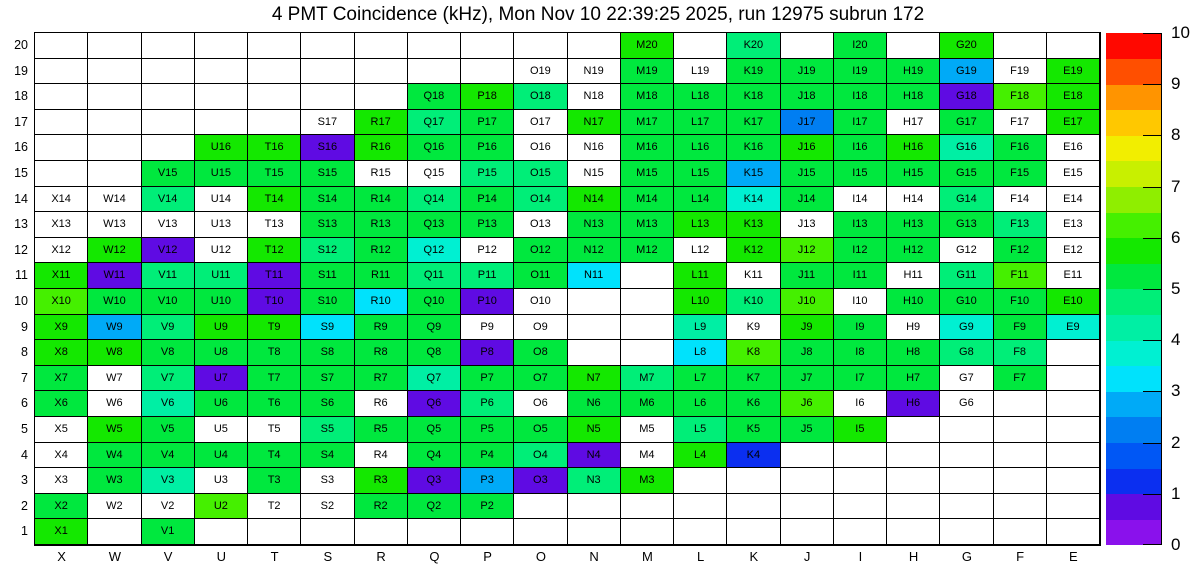 The width and height of the screenshot is (1196, 572). Describe the element at coordinates (807, 122) in the screenshot. I see `heatmap-cell: J17` at that location.